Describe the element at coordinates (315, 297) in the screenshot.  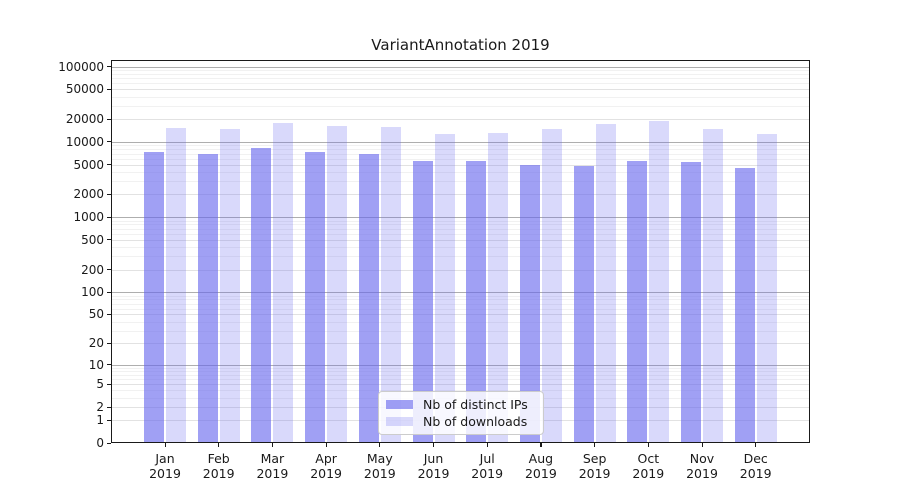
I see `bar-apr-ips` at that location.